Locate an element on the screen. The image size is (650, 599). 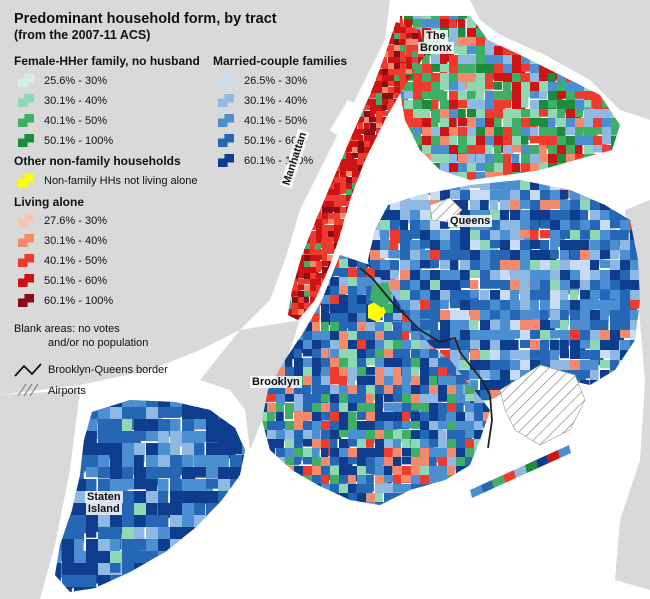
legend-label: 40.1% - 50% is located at coordinates (275, 120).